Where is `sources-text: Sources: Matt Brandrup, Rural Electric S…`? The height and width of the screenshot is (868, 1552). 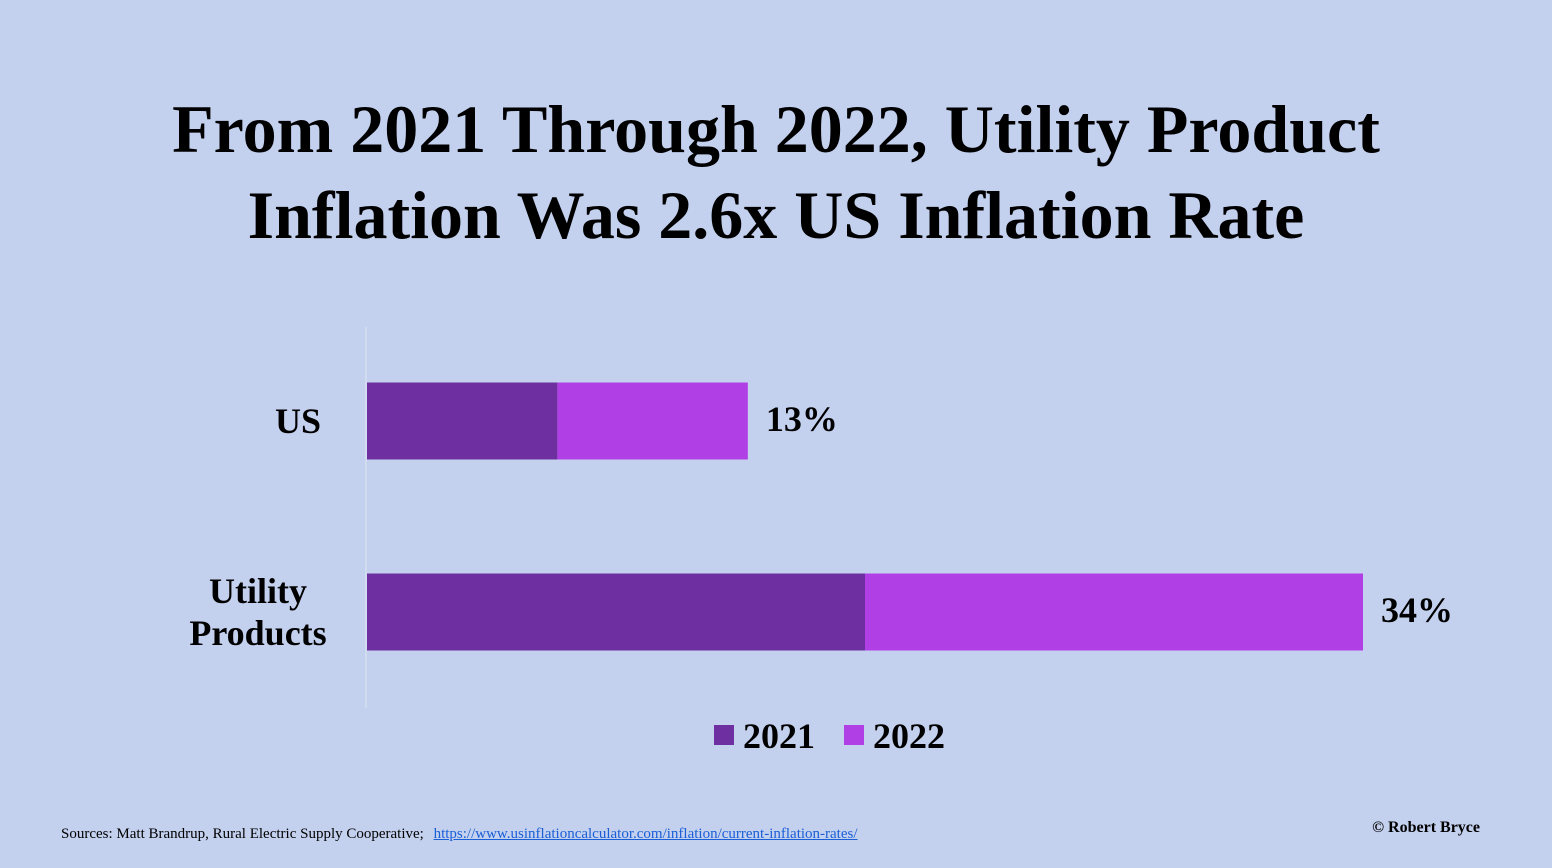 sources-text: Sources: Matt Brandrup, Rural Electric S… is located at coordinates (242, 834).